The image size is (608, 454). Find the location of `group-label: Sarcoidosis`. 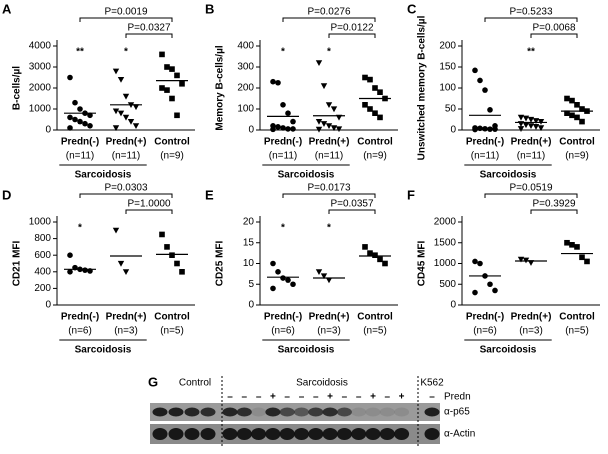

group-label: Sarcoidosis is located at coordinates (103, 175).